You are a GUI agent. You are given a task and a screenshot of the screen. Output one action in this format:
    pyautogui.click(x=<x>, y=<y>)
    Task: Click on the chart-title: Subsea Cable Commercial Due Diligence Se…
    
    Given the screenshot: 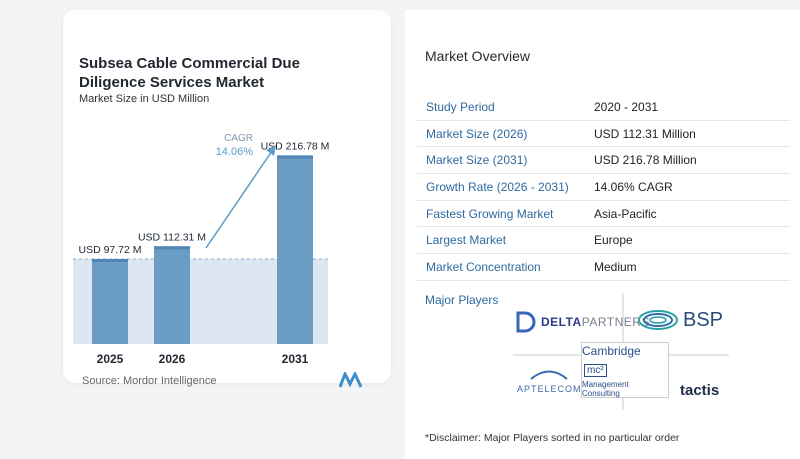 What is the action you would take?
    pyautogui.click(x=189, y=73)
    